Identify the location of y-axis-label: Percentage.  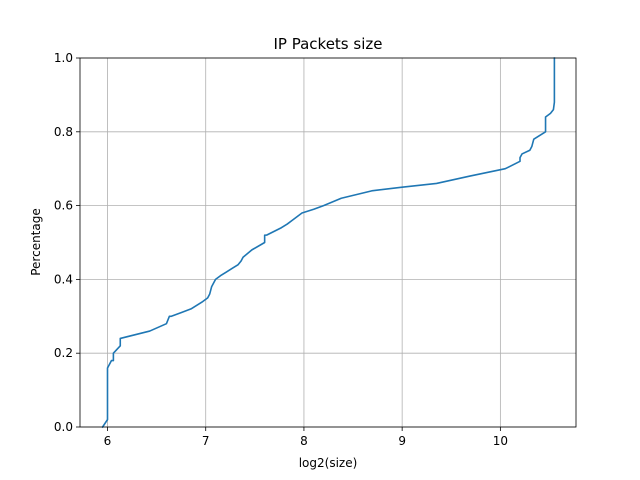
(36, 242).